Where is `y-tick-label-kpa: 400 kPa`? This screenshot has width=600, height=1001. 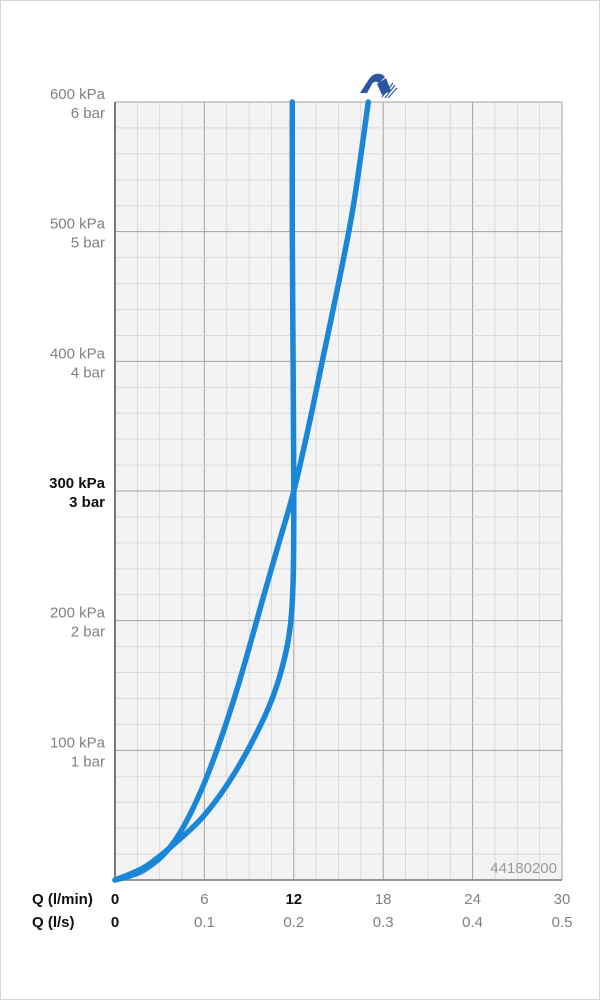
y-tick-label-kpa: 400 kPa is located at coordinates (78, 353).